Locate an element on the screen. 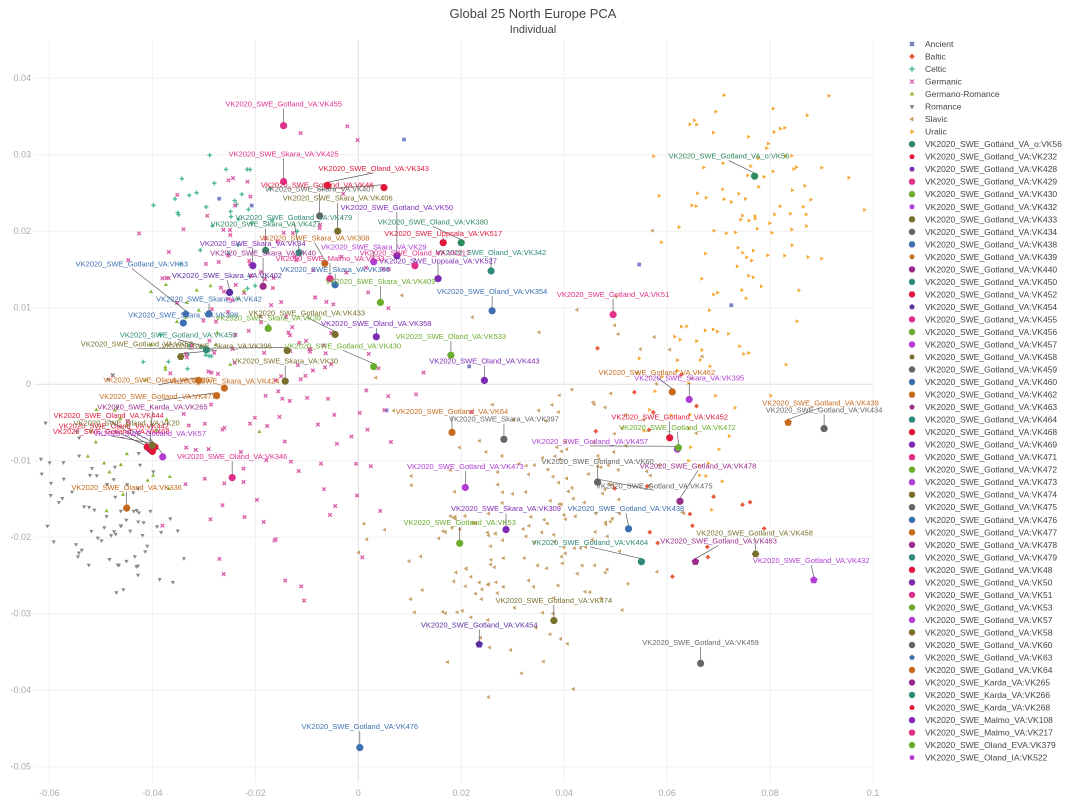  legend-item: Ancient is located at coordinates (931, 44).